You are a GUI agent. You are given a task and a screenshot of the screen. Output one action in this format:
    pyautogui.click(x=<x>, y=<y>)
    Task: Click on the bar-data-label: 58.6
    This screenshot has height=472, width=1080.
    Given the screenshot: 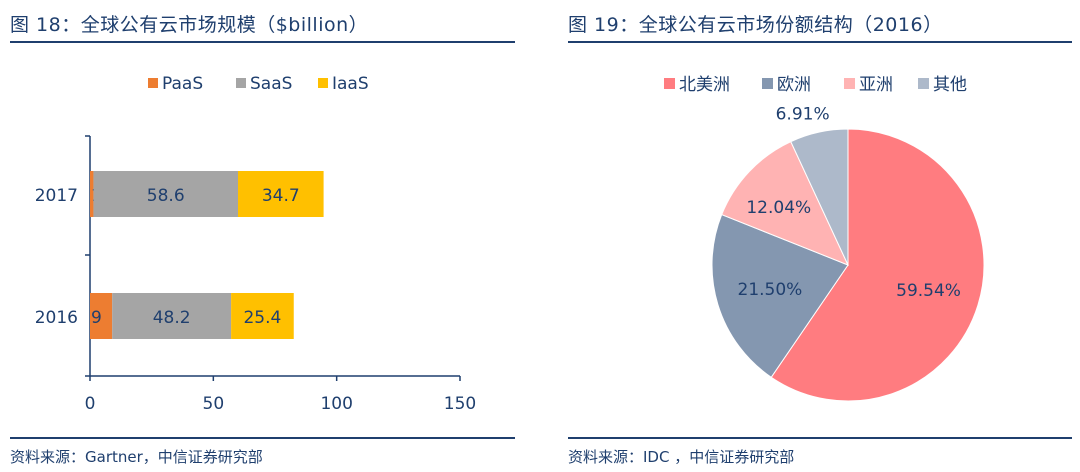 What is the action you would take?
    pyautogui.click(x=166, y=196)
    